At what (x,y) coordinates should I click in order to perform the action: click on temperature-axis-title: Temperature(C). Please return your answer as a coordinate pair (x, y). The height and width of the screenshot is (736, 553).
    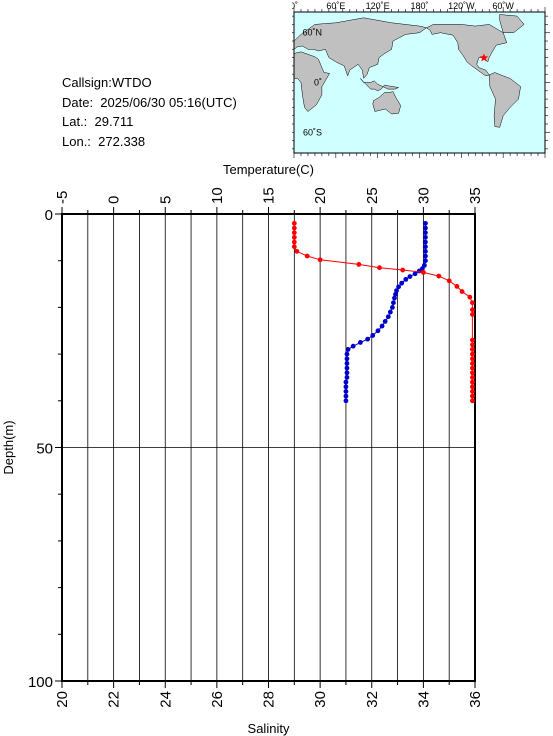
    Looking at the image, I should click on (268, 169).